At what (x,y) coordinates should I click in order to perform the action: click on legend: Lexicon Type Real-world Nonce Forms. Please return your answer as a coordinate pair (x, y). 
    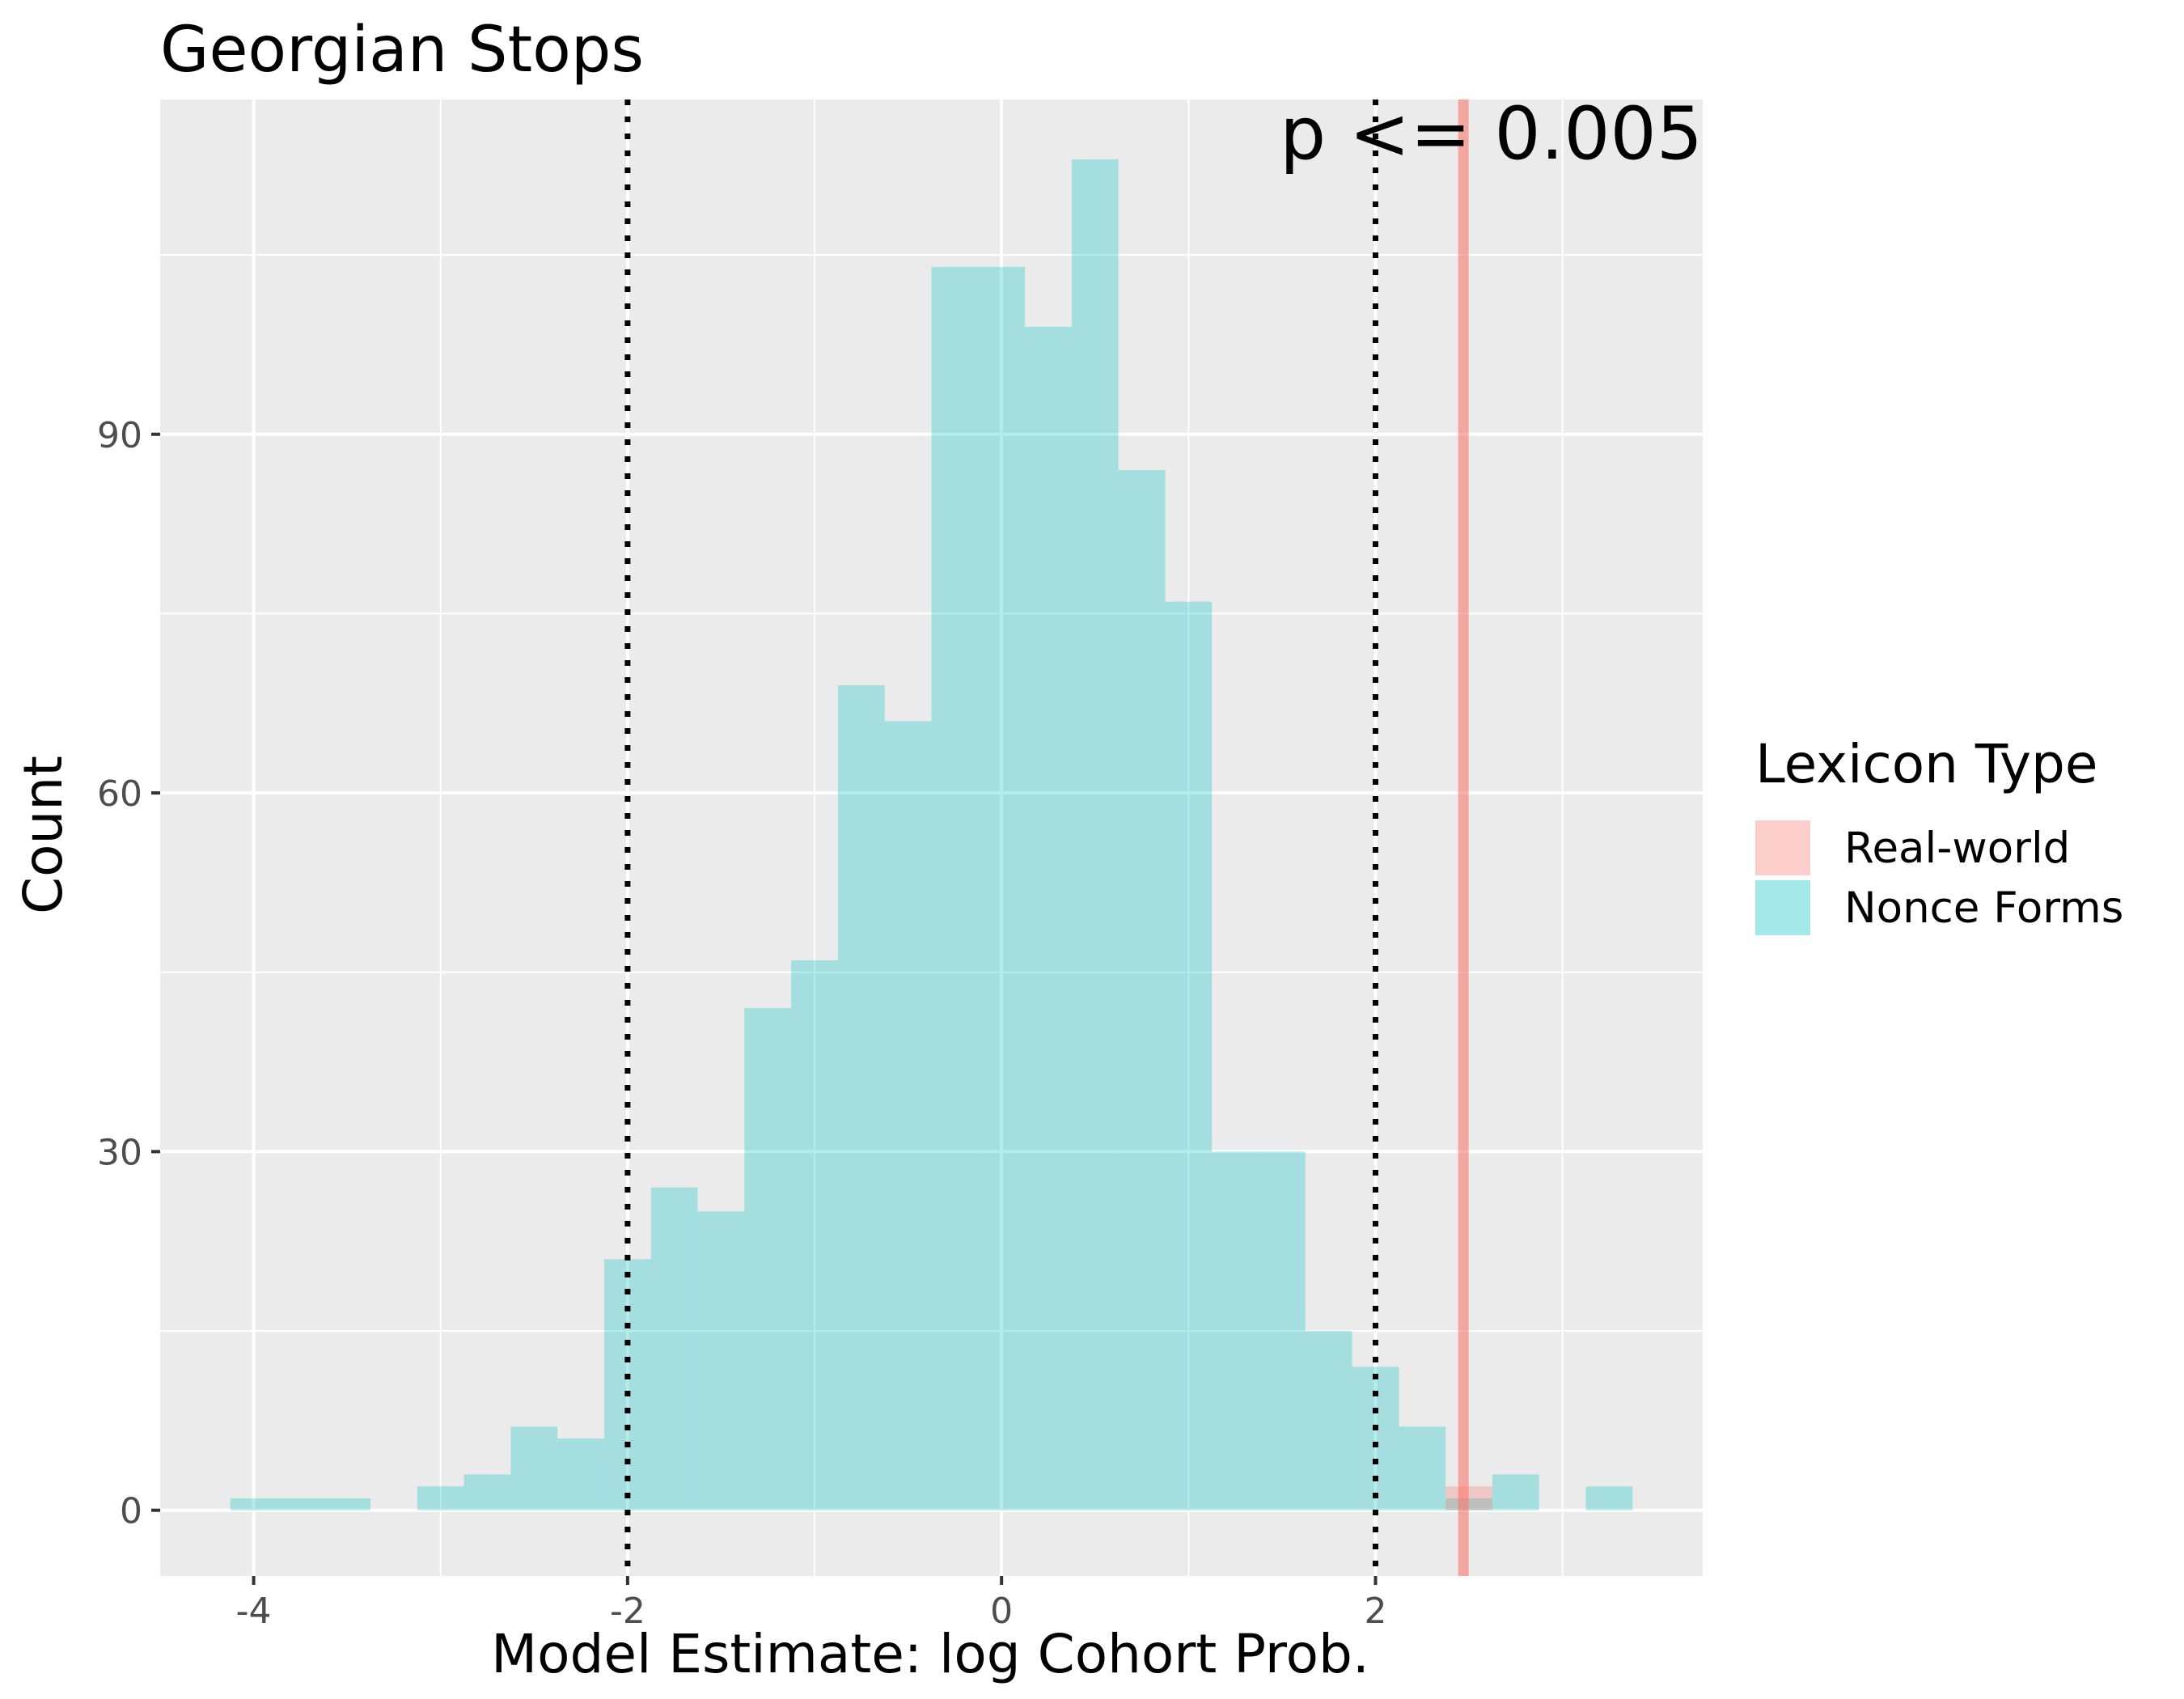
    Looking at the image, I should click on (1939, 834).